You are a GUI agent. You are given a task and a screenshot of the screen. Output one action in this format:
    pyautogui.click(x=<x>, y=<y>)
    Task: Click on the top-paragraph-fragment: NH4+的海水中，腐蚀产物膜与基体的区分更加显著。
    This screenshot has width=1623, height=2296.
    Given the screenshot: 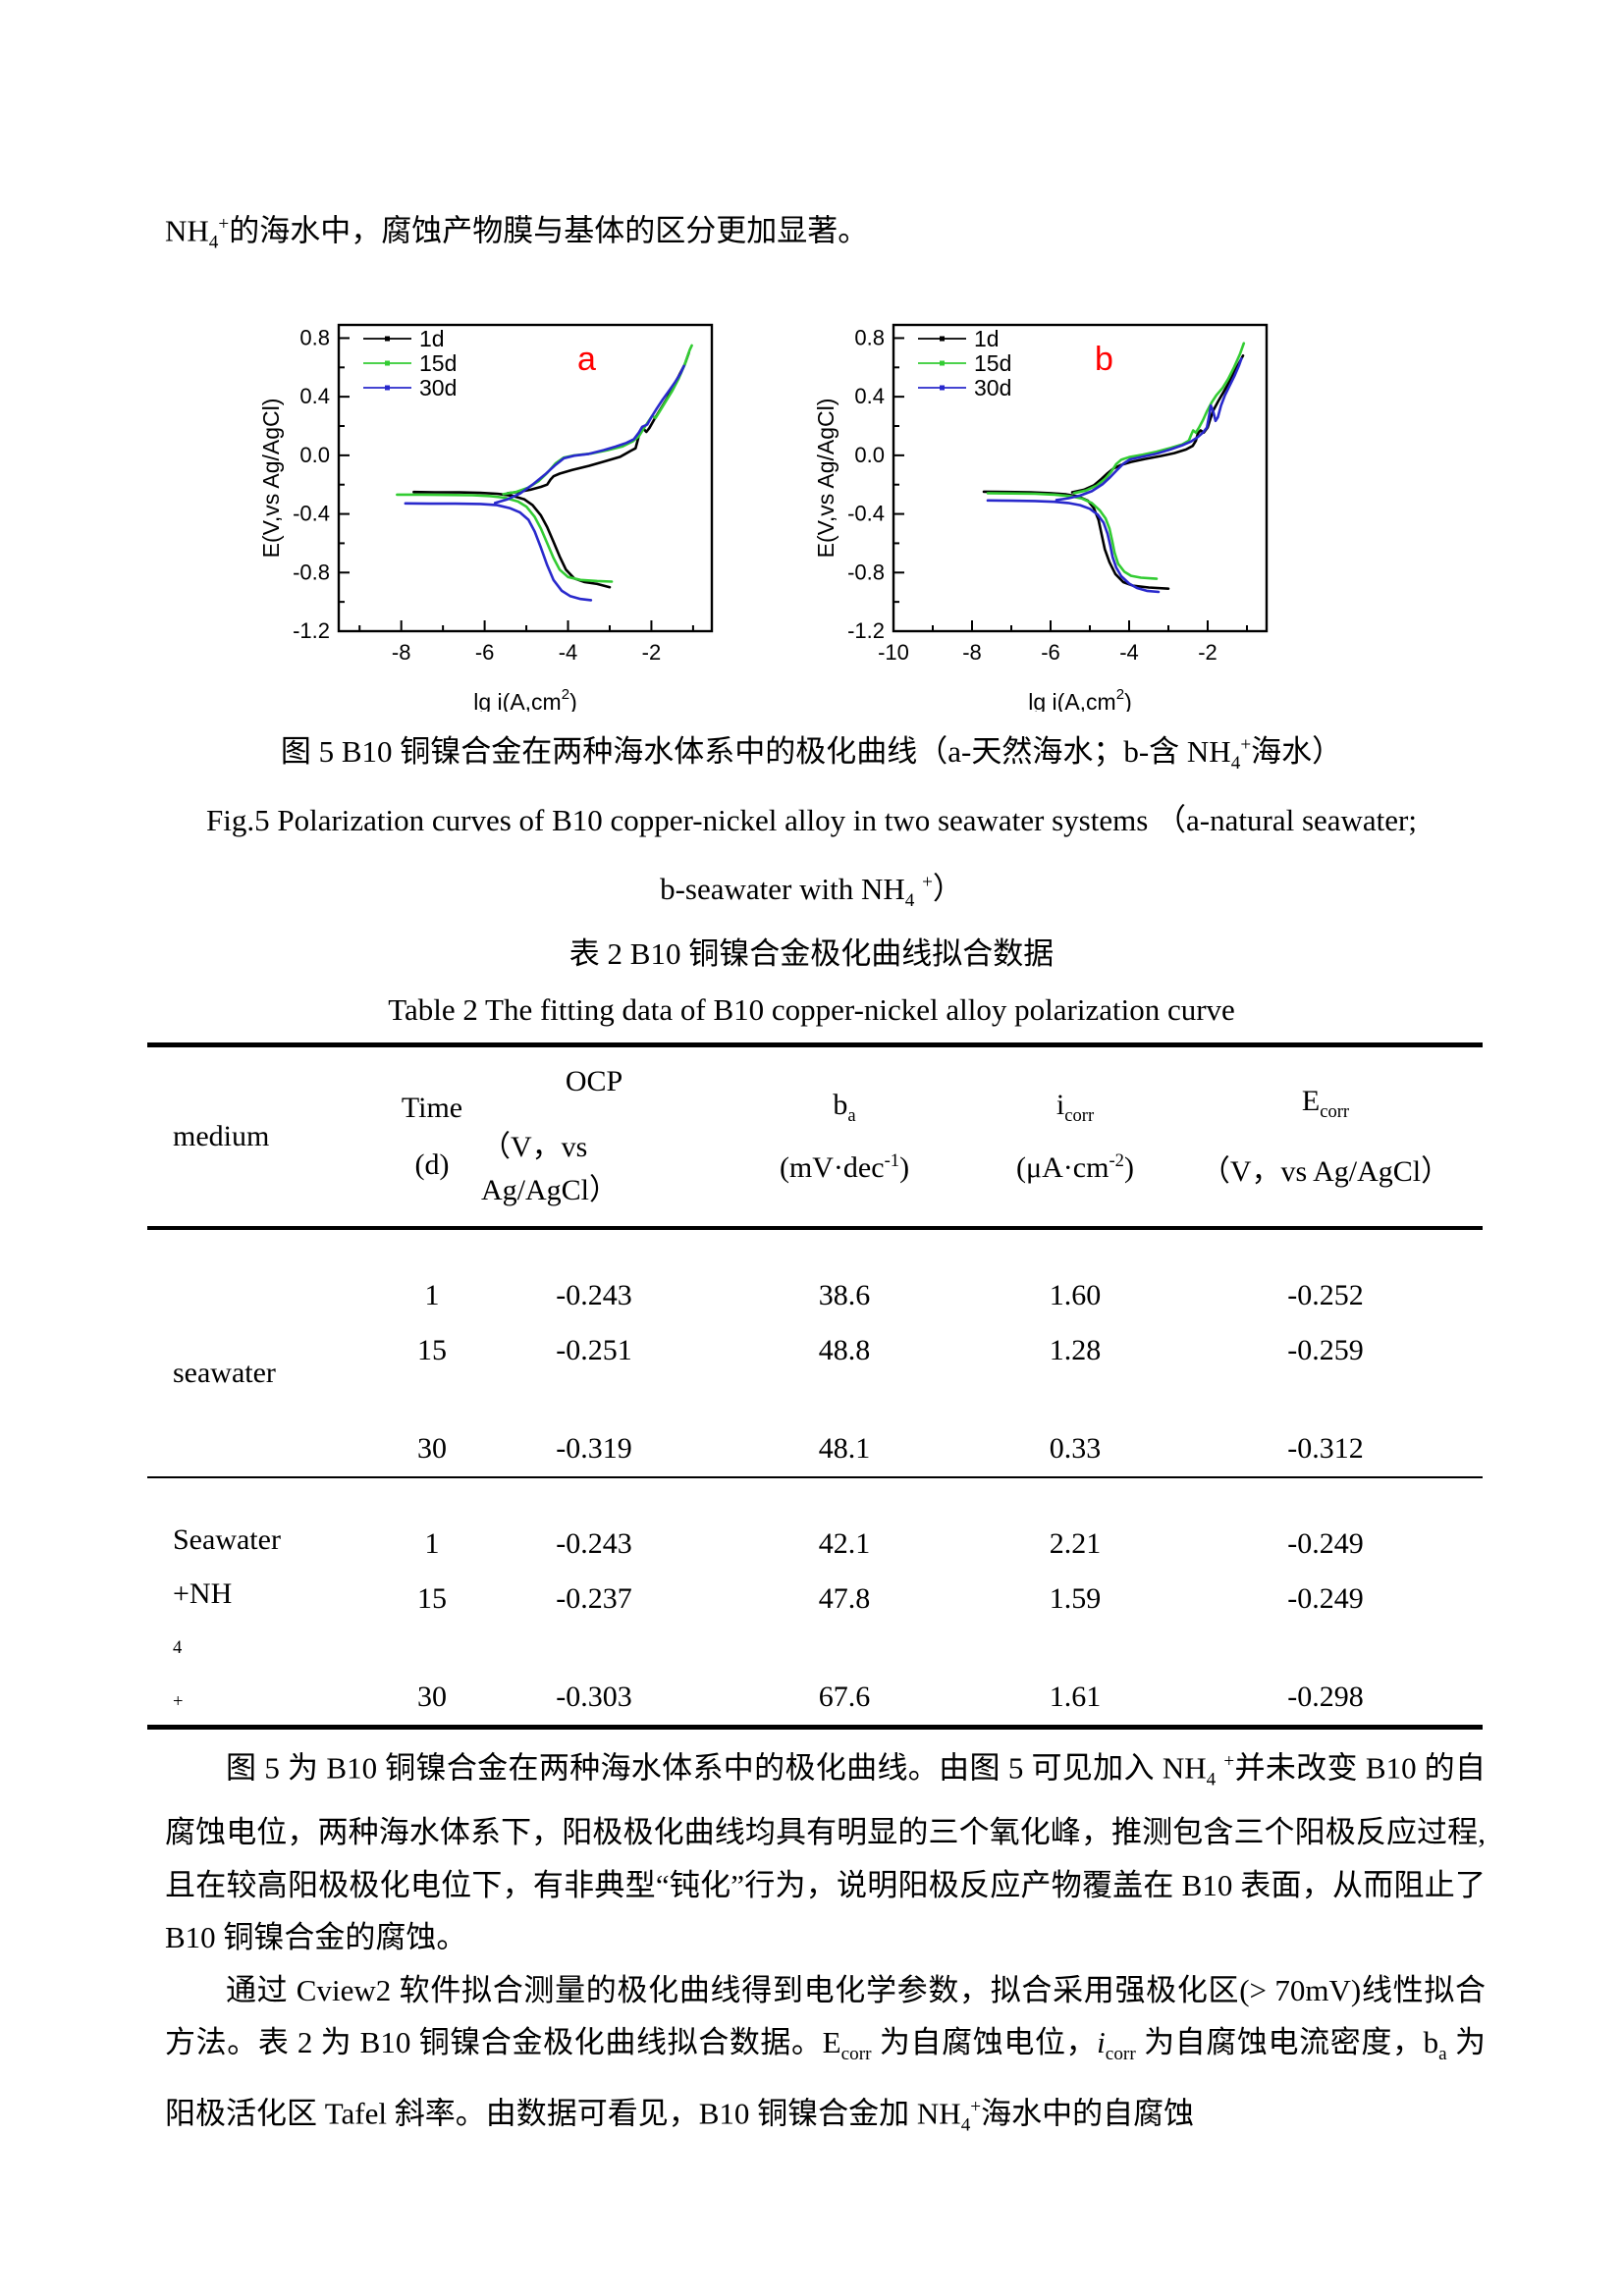 What is the action you would take?
    pyautogui.click(x=517, y=233)
    